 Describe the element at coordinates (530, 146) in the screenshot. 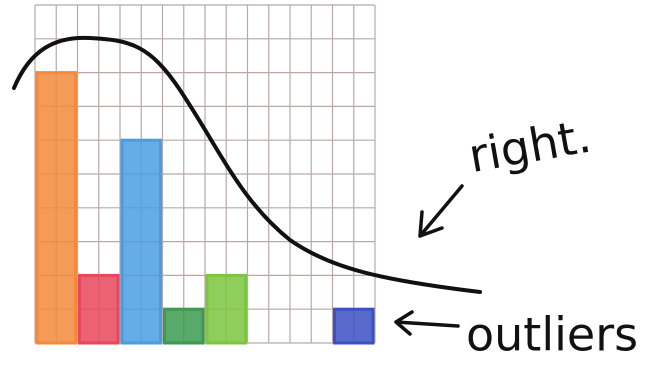

I see `annotation: right.` at that location.